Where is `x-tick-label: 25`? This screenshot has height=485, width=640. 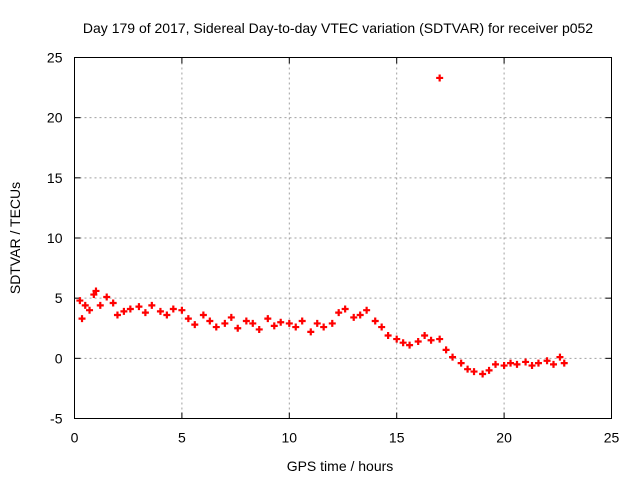
x-tick-label: 25 is located at coordinates (612, 438).